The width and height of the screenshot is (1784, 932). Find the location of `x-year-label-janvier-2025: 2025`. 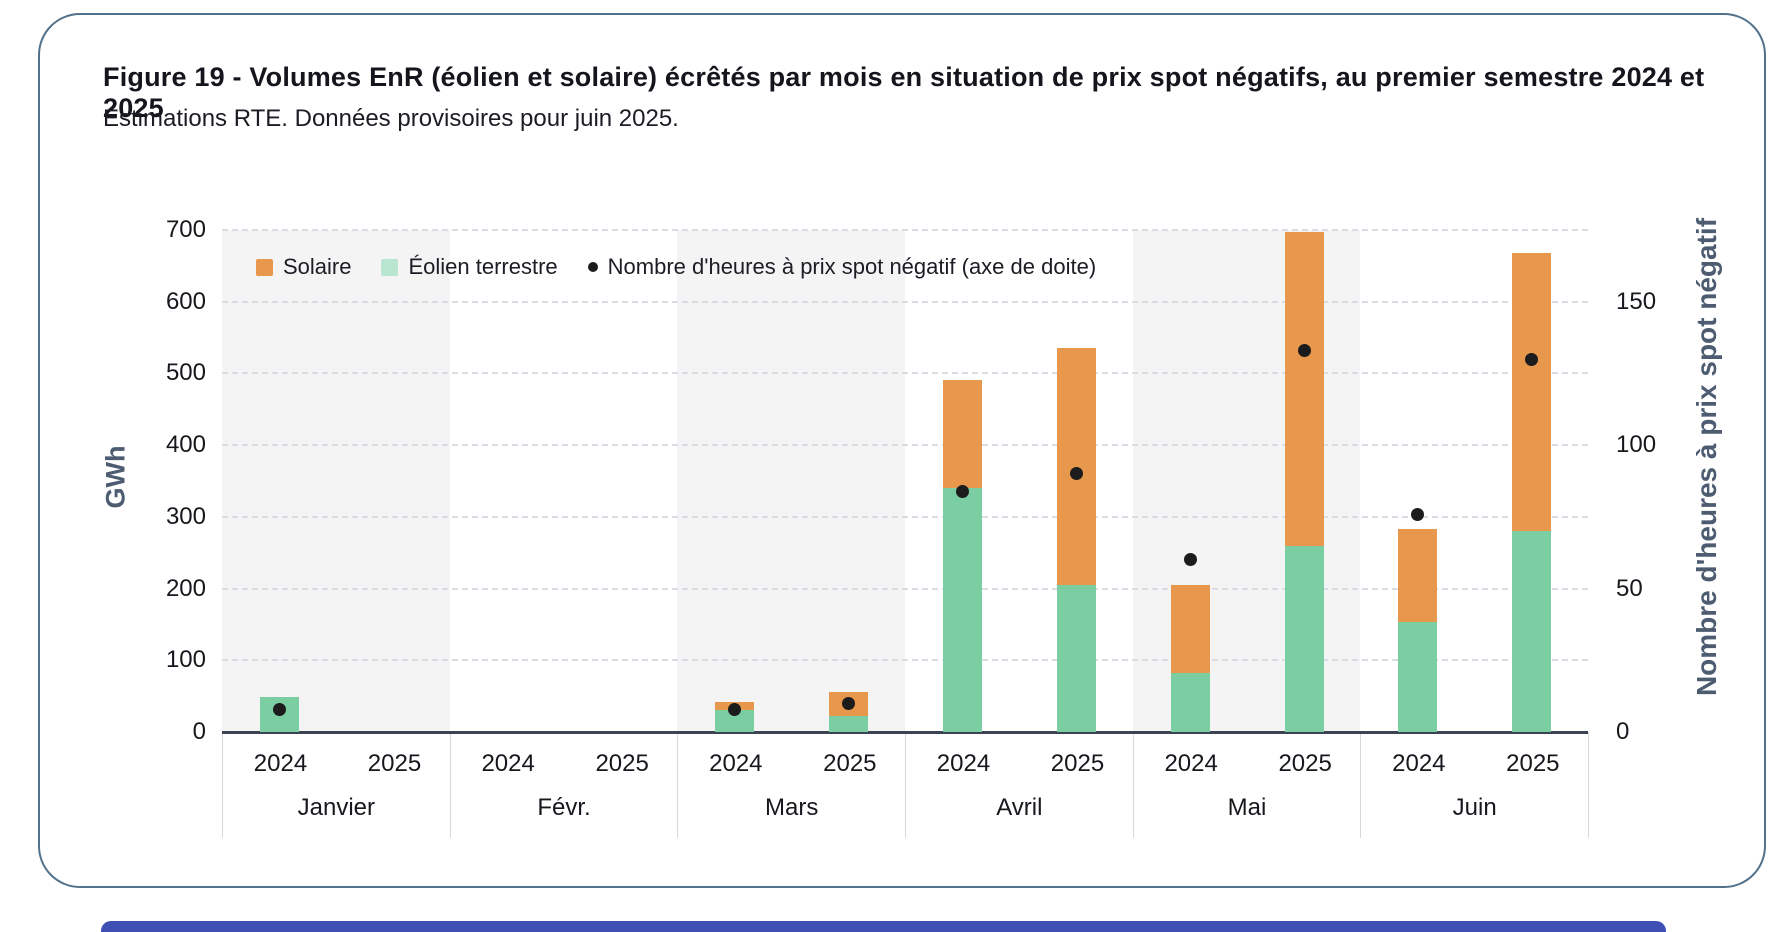

x-year-label-janvier-2025: 2025 is located at coordinates (394, 763).